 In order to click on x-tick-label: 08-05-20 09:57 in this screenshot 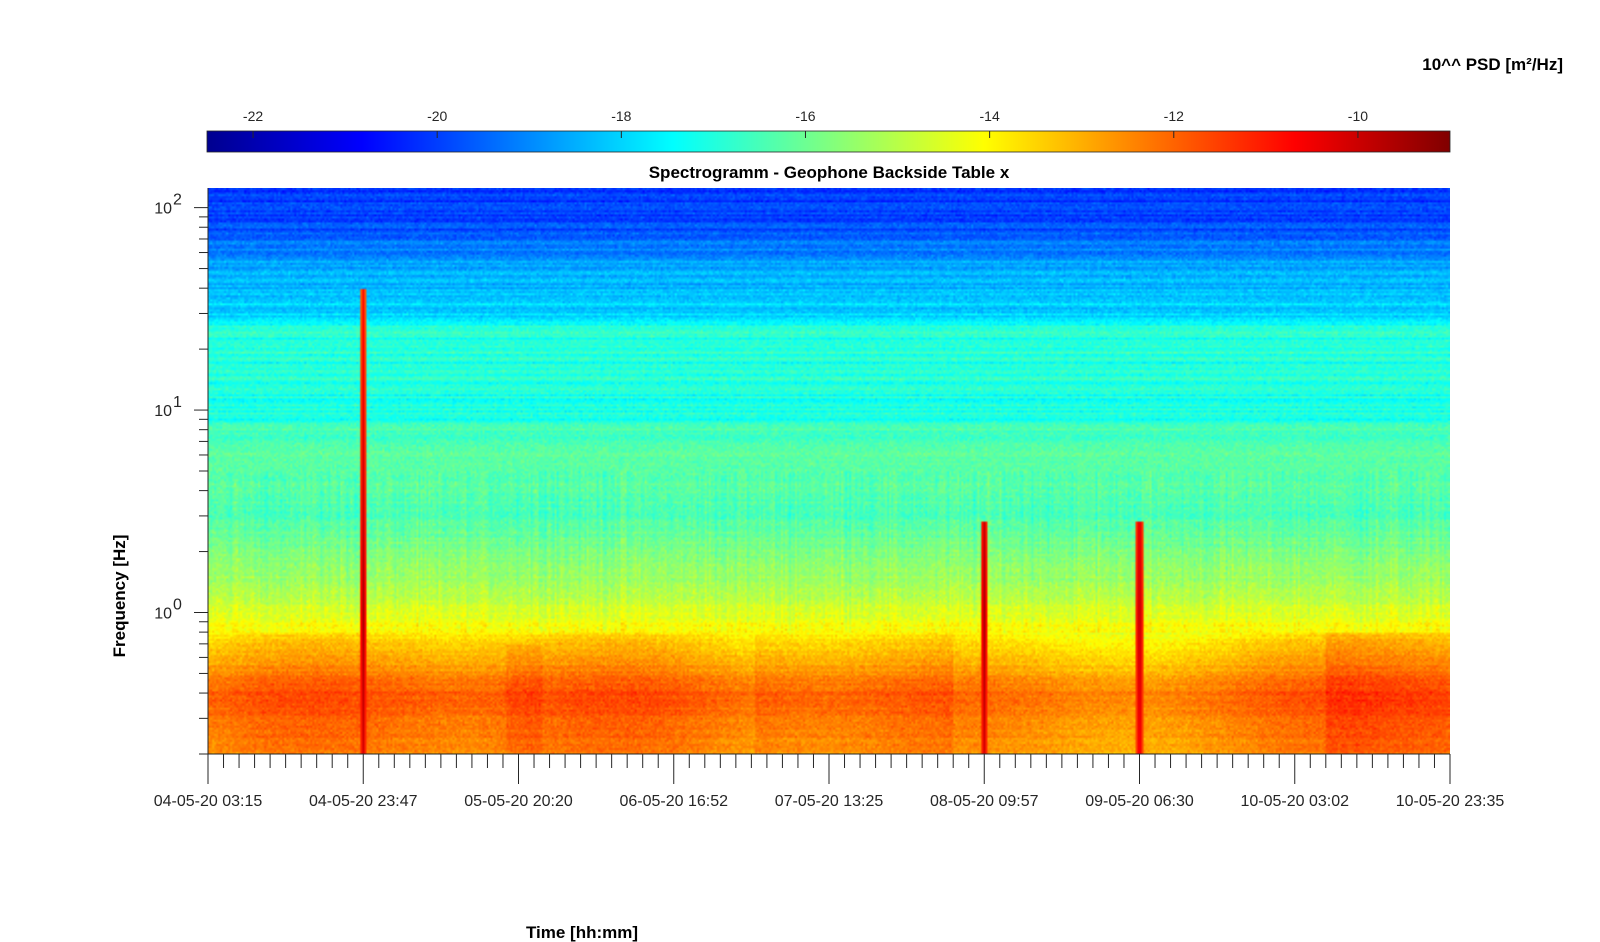, I will do `click(984, 801)`.